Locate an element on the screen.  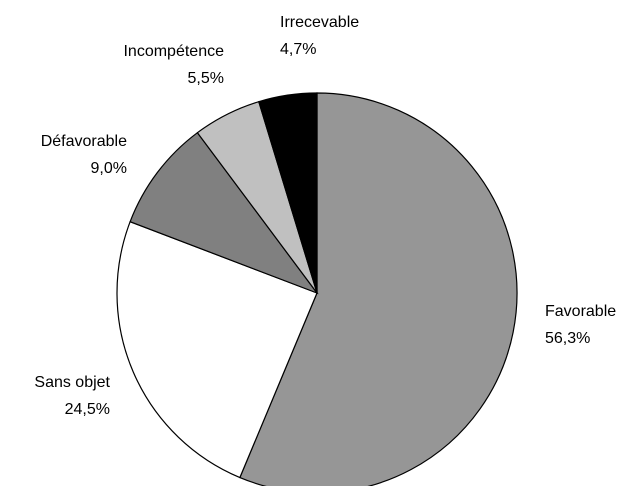
label-favorable: Favorable is located at coordinates (580, 311).